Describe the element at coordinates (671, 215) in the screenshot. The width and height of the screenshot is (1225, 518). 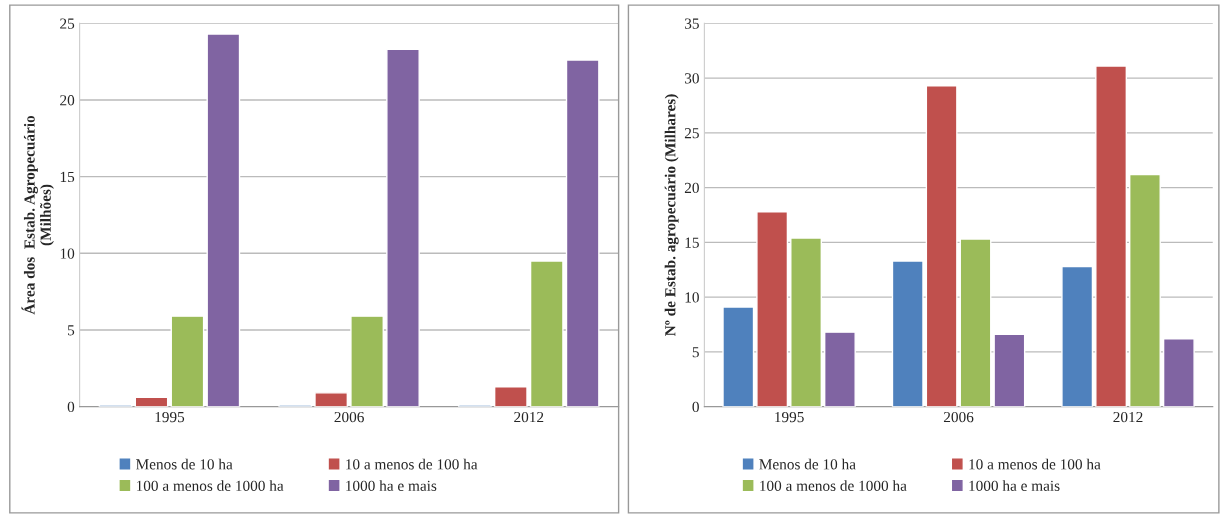
I see `y-axis-title: Nº de Estab. agropecuário (Milhares)` at that location.